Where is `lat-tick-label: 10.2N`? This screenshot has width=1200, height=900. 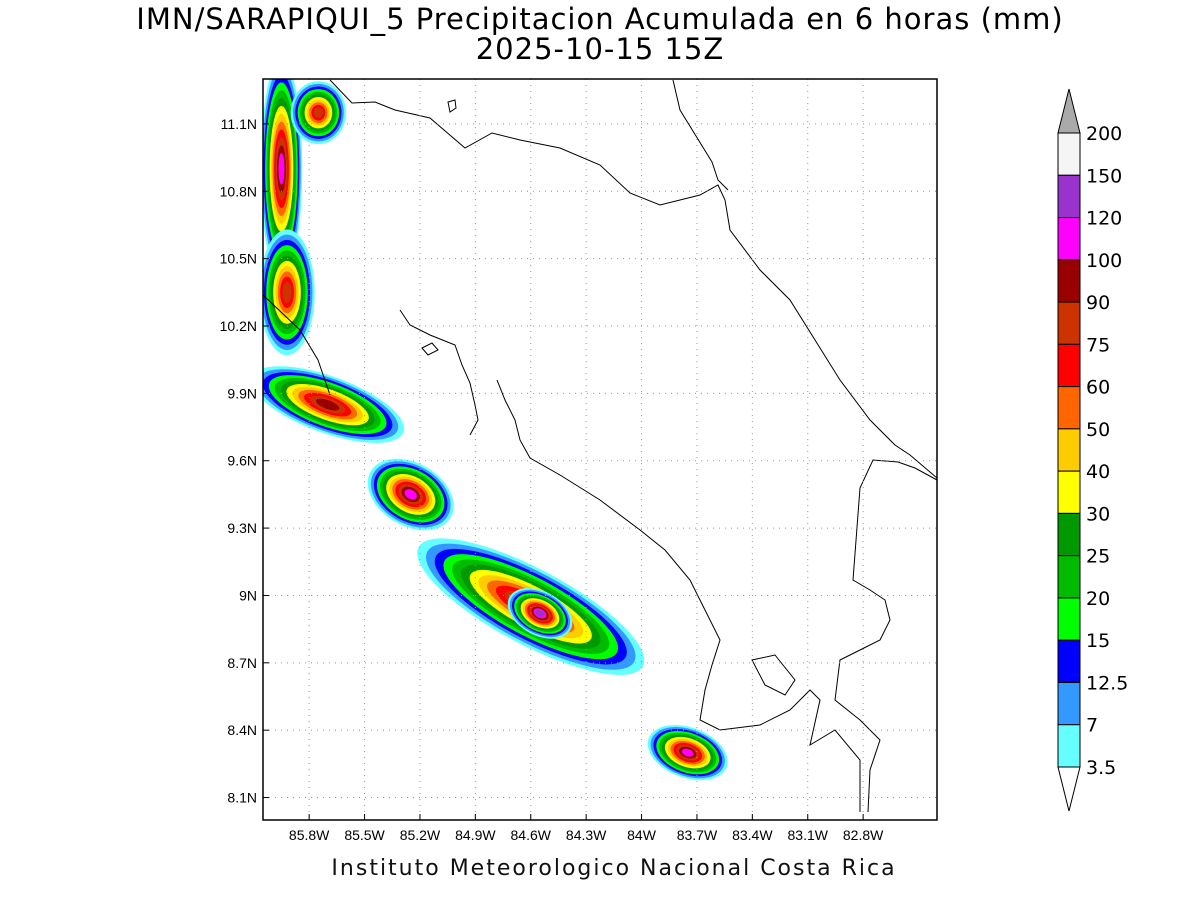
lat-tick-label: 10.2N is located at coordinates (238, 326).